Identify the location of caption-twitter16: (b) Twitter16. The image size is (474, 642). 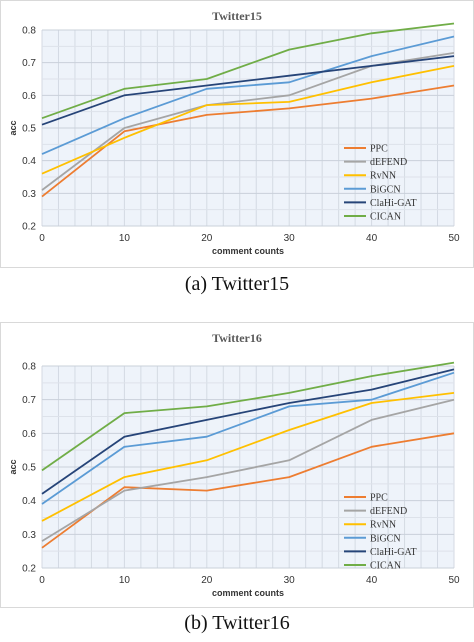
(237, 623).